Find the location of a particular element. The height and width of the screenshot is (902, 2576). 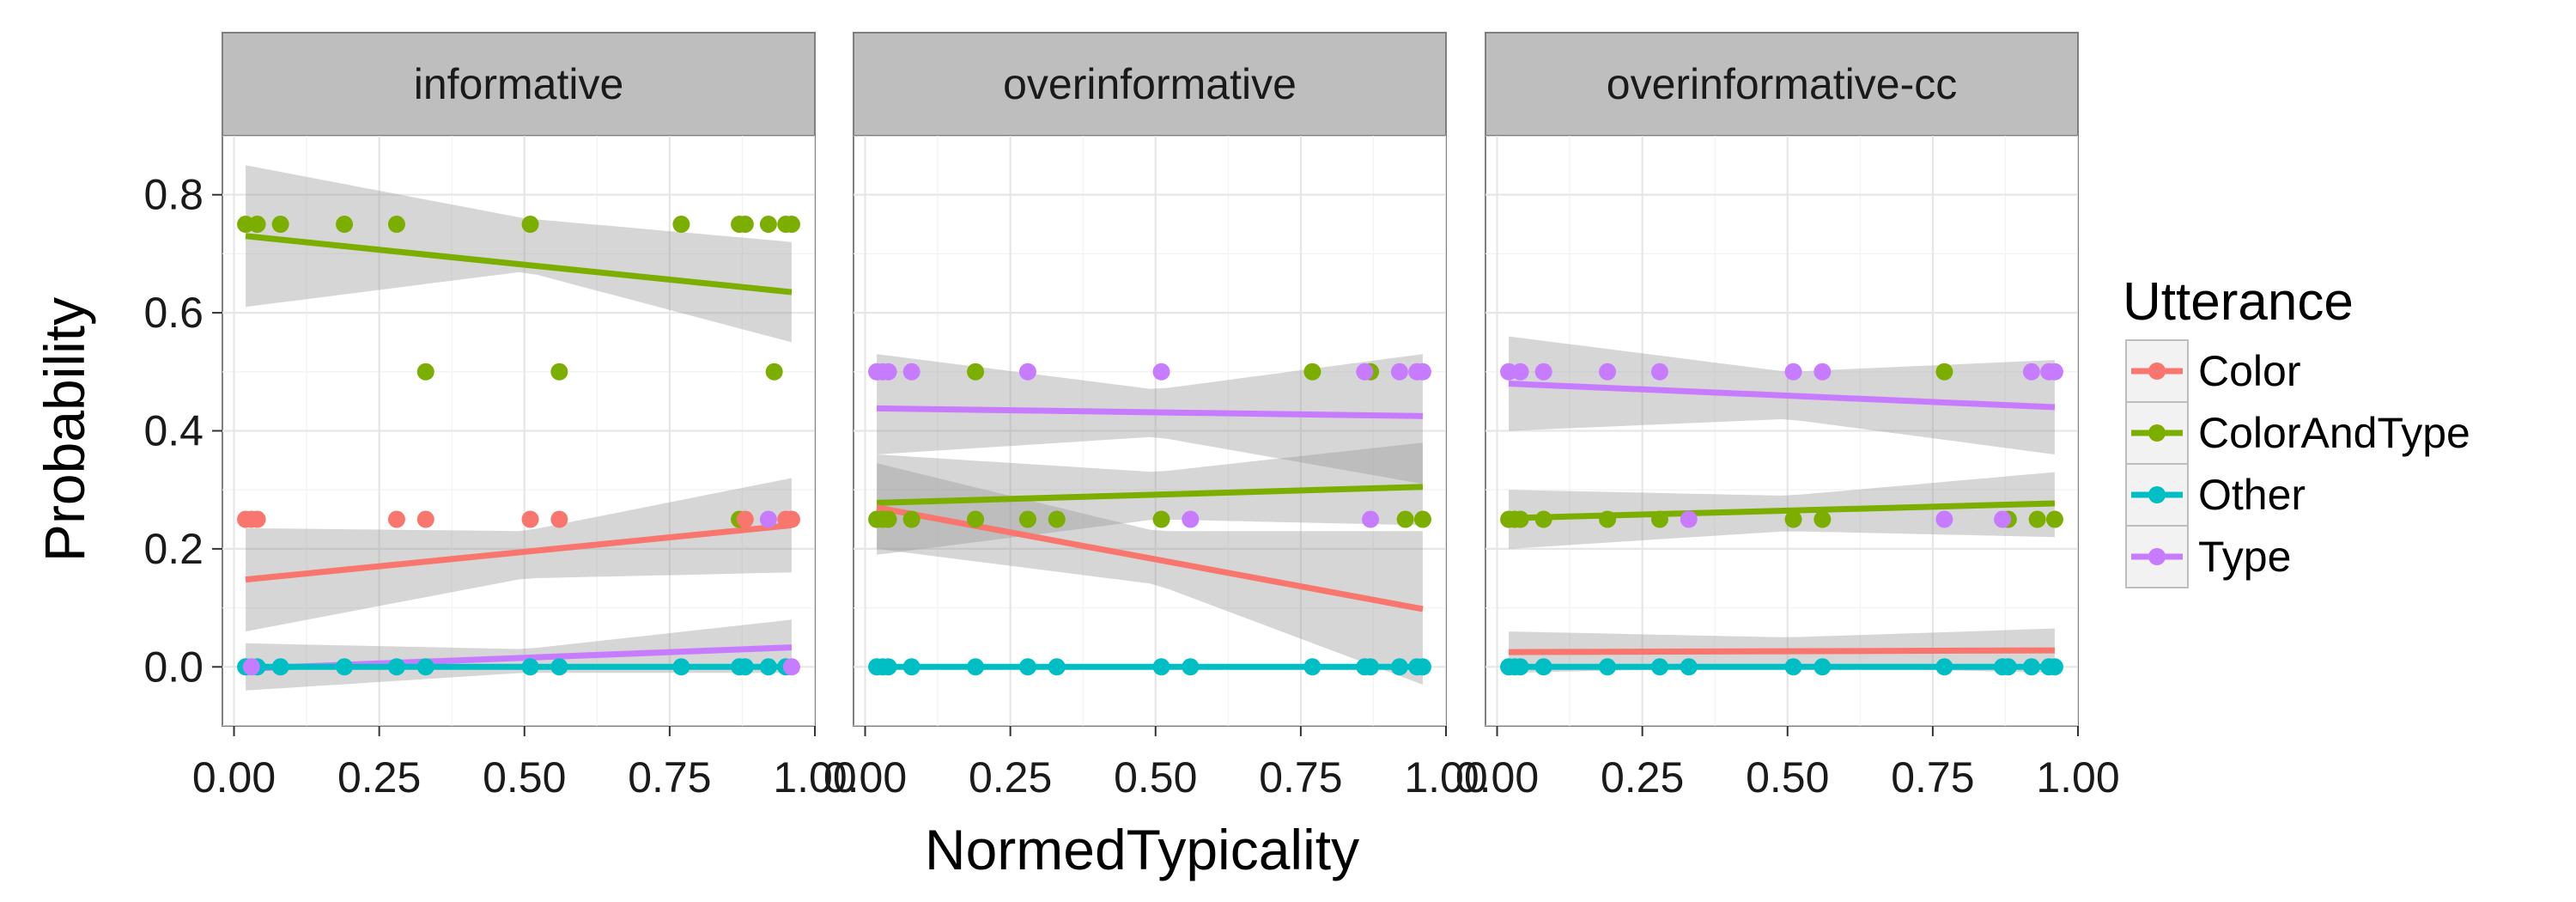

legend-label: Type is located at coordinates (2244, 557).